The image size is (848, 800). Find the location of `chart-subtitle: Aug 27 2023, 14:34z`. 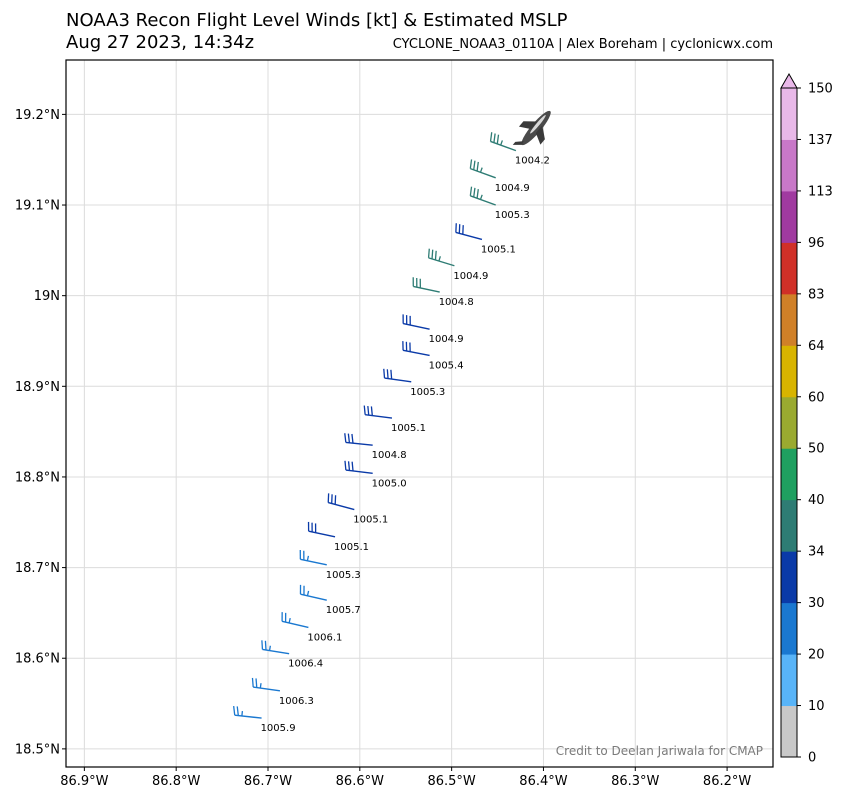

chart-subtitle: Aug 27 2023, 14:34z is located at coordinates (160, 42).